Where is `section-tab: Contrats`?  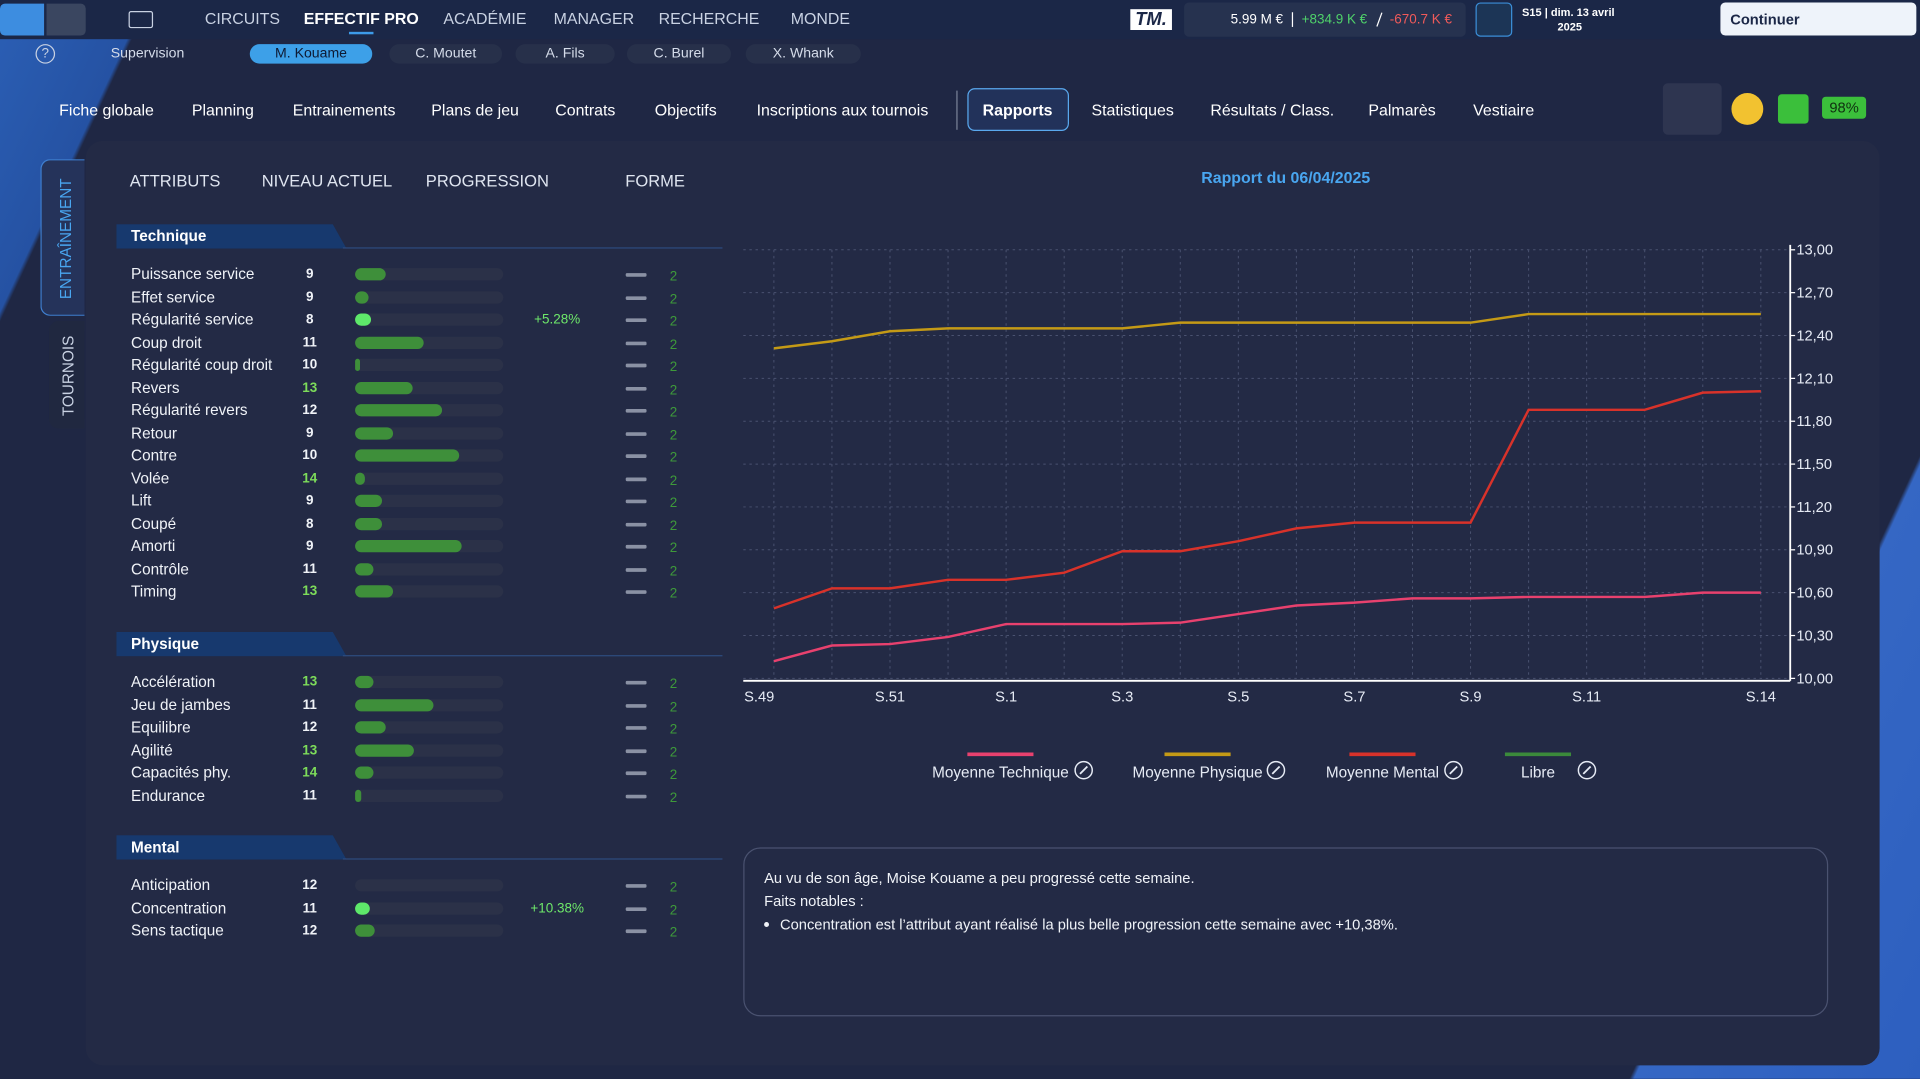
section-tab: Contrats is located at coordinates (585, 110).